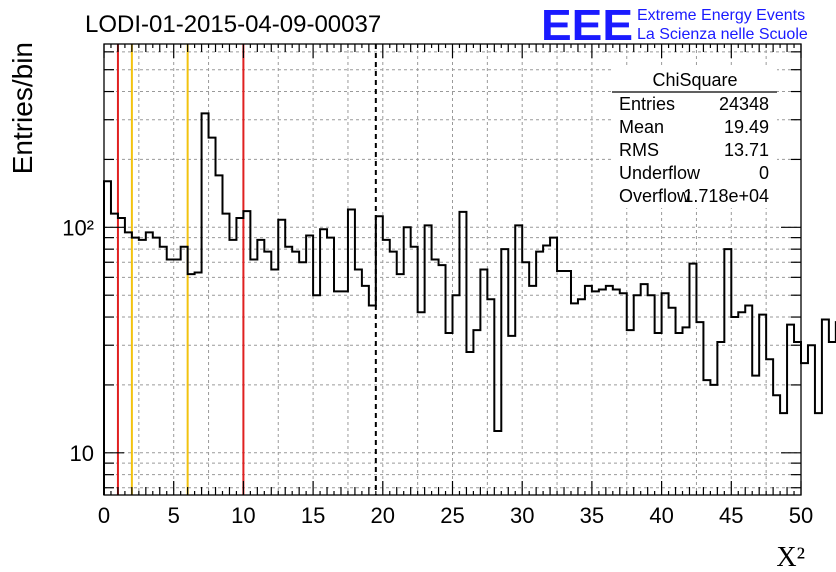  Describe the element at coordinates (746, 150) in the screenshot. I see `stats-row-value: 13.71` at that location.